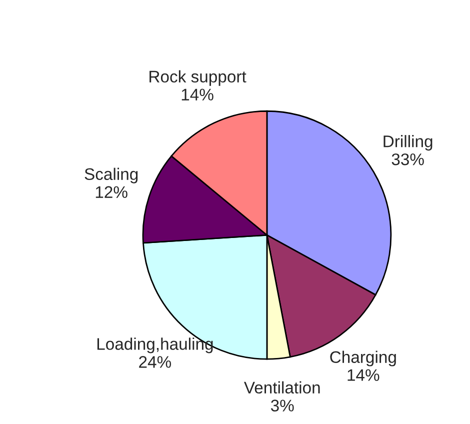  What do you see at coordinates (408, 159) in the screenshot?
I see `data-label: 33%` at bounding box center [408, 159].